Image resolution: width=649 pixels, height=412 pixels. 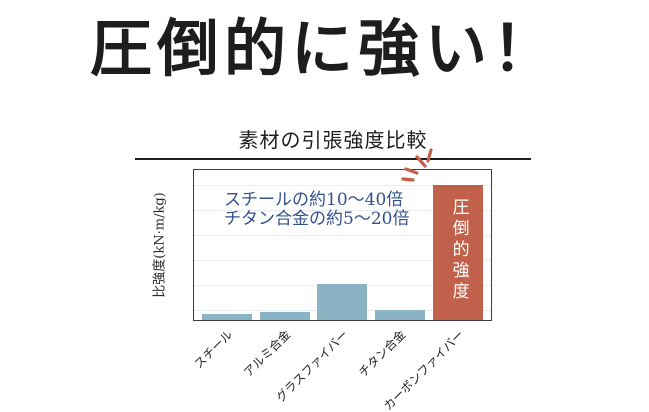 I want to click on x-tick-label: カーボンファイバー, so click(x=423, y=369).